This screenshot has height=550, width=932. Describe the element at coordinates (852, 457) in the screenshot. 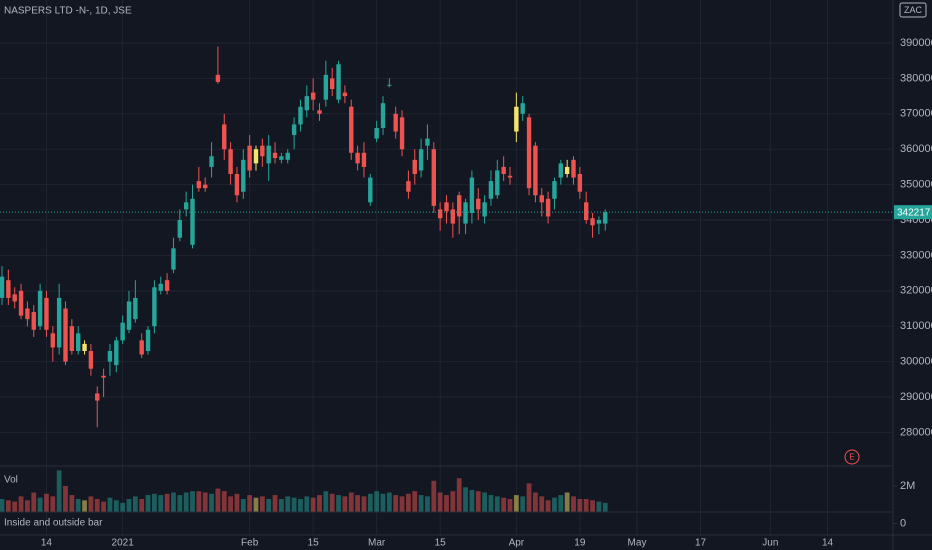

I see `earnings-marker` at that location.